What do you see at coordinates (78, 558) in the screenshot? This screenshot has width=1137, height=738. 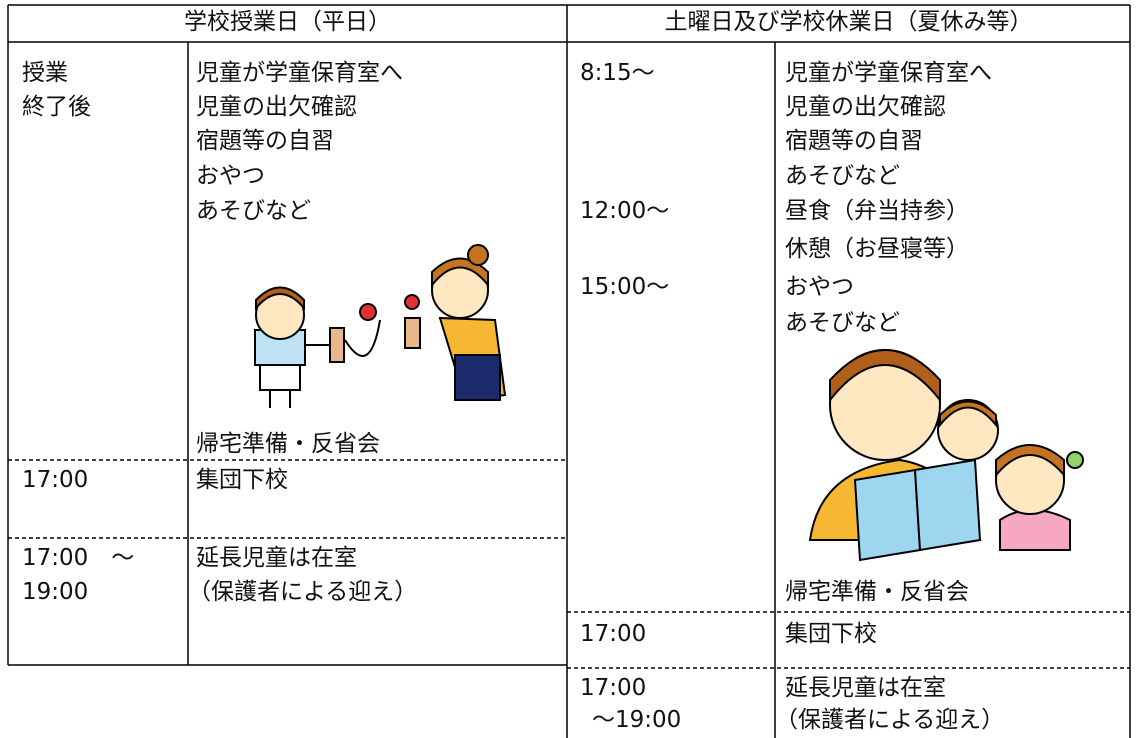 I see `time: 17:00 ～` at bounding box center [78, 558].